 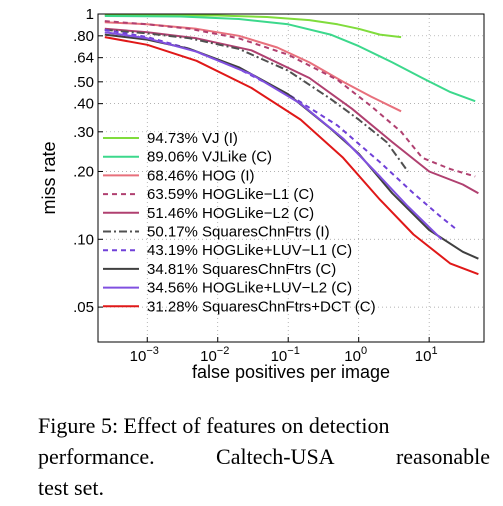 What do you see at coordinates (83, 307) in the screenshot?
I see `y-tick-label: .05` at bounding box center [83, 307].